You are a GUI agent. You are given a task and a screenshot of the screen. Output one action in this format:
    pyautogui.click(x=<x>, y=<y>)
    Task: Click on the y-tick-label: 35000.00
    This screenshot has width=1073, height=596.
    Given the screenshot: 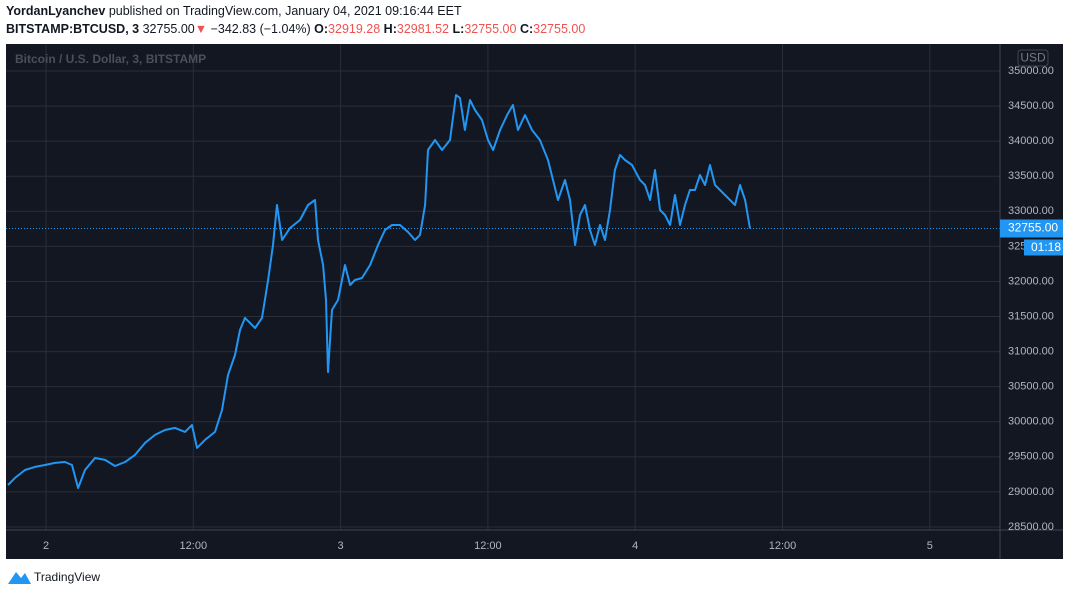 What is the action you would take?
    pyautogui.click(x=1031, y=71)
    